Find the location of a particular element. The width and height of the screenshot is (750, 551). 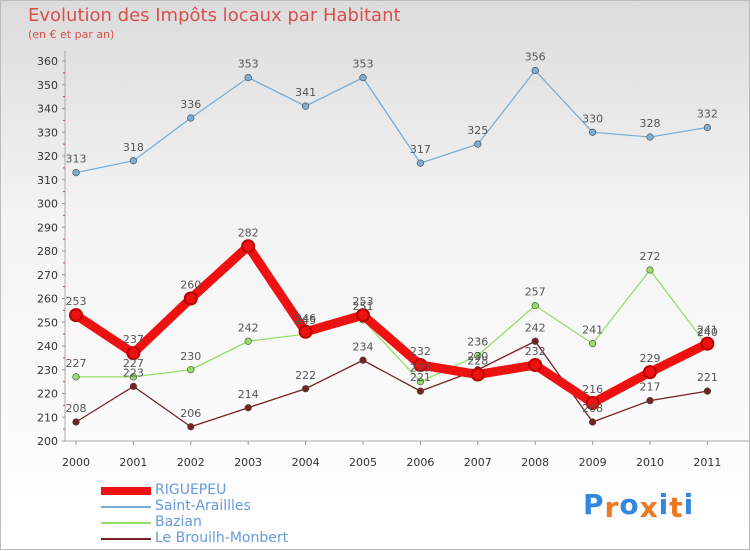

data-label: 217 is located at coordinates (650, 387).